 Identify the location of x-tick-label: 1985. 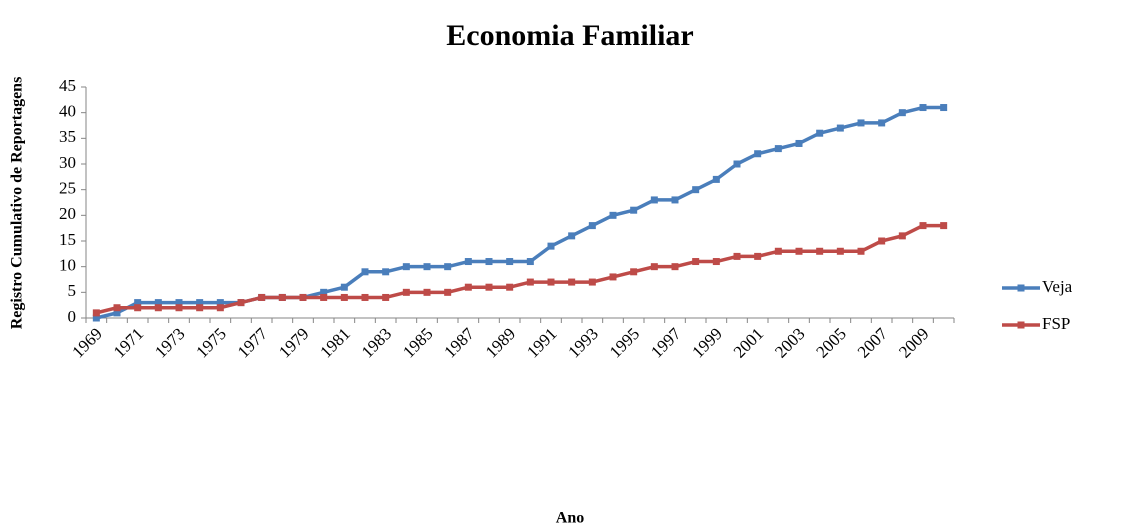
(417, 342).